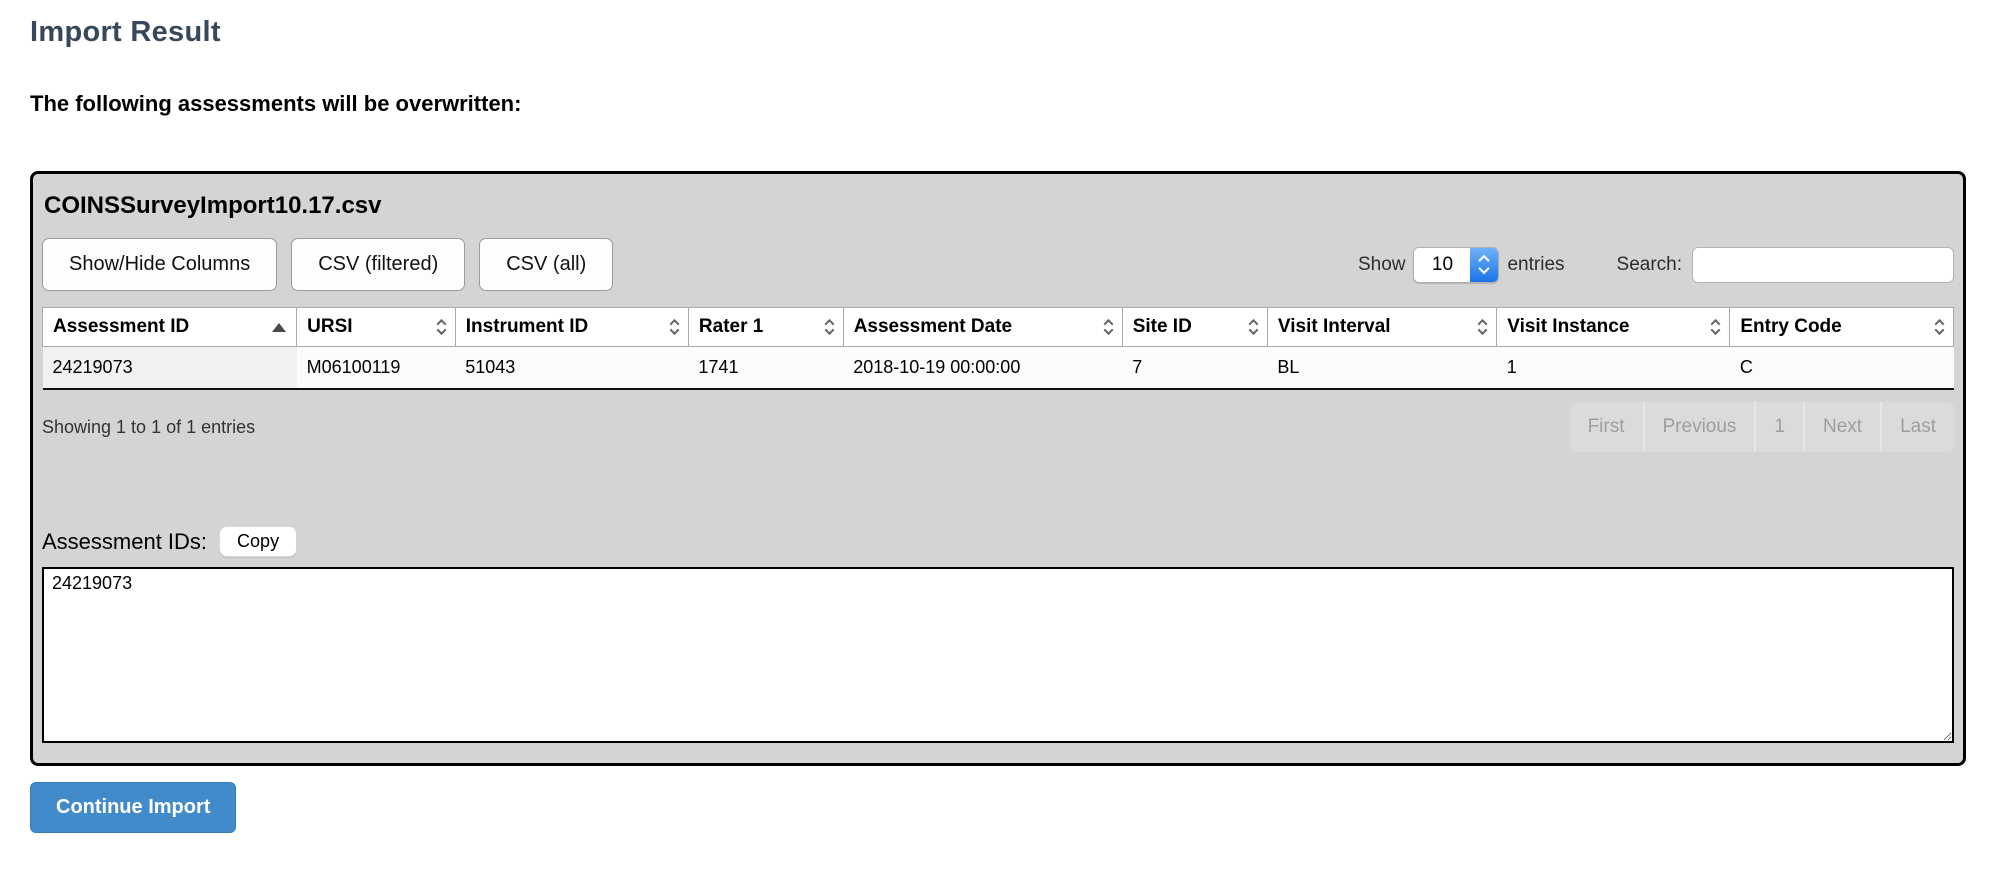 The height and width of the screenshot is (870, 1996). Describe the element at coordinates (1780, 427) in the screenshot. I see `pagination-page-1-button: 1` at that location.